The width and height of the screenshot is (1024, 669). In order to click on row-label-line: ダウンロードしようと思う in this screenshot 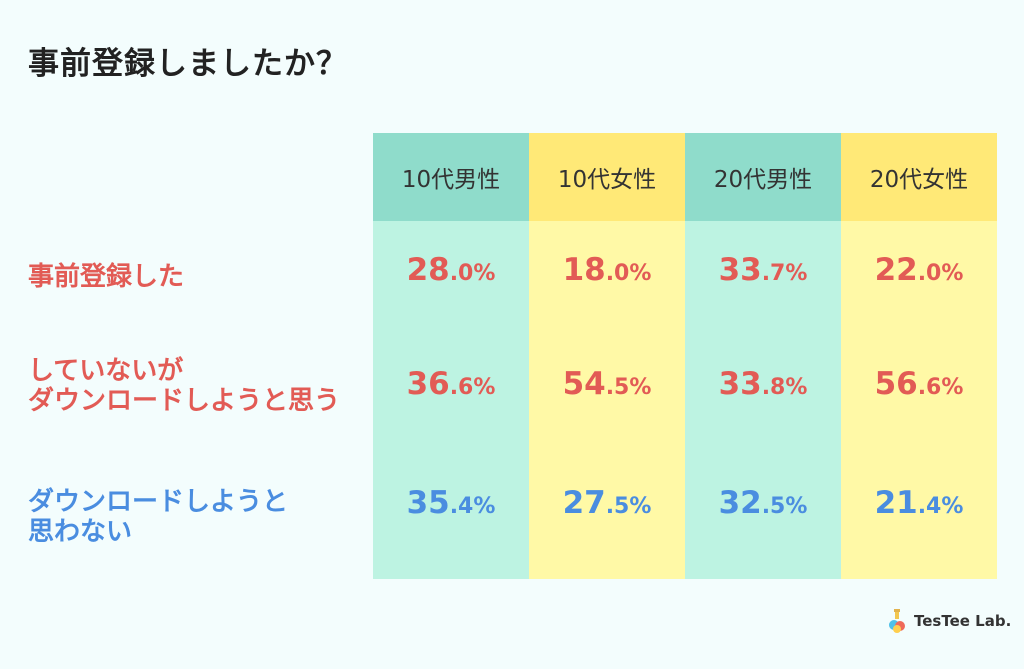, I will do `click(184, 401)`.